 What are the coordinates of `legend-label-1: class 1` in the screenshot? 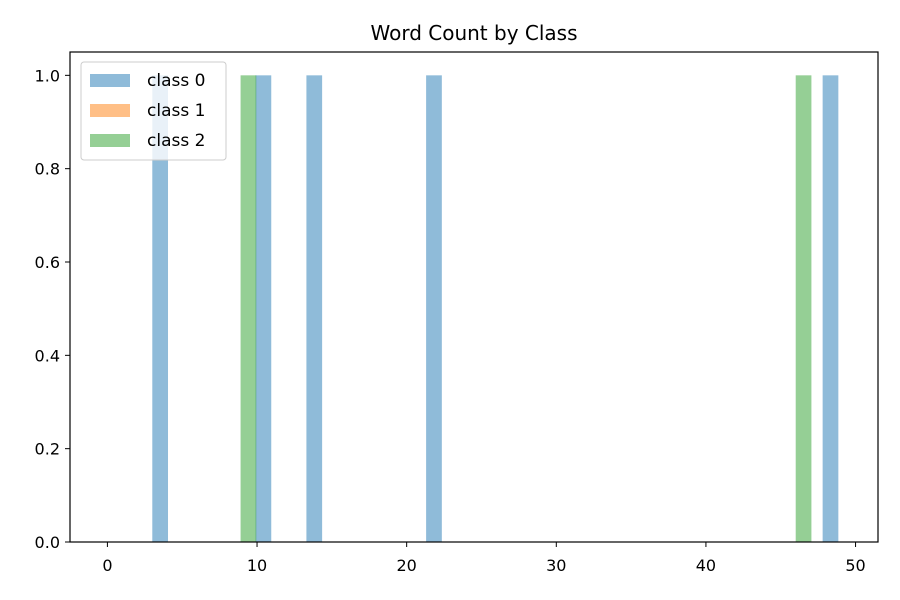 It's located at (176, 111).